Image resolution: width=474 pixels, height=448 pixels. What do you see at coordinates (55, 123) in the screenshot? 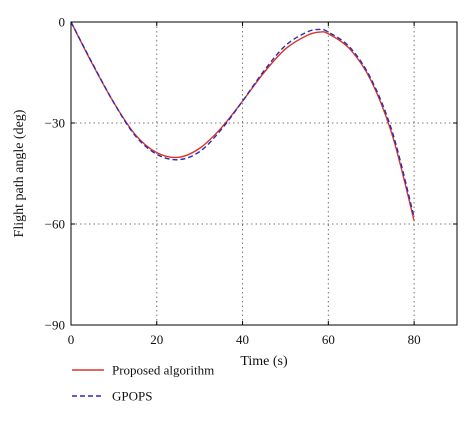
I see `y-tick-label: −30` at bounding box center [55, 123].